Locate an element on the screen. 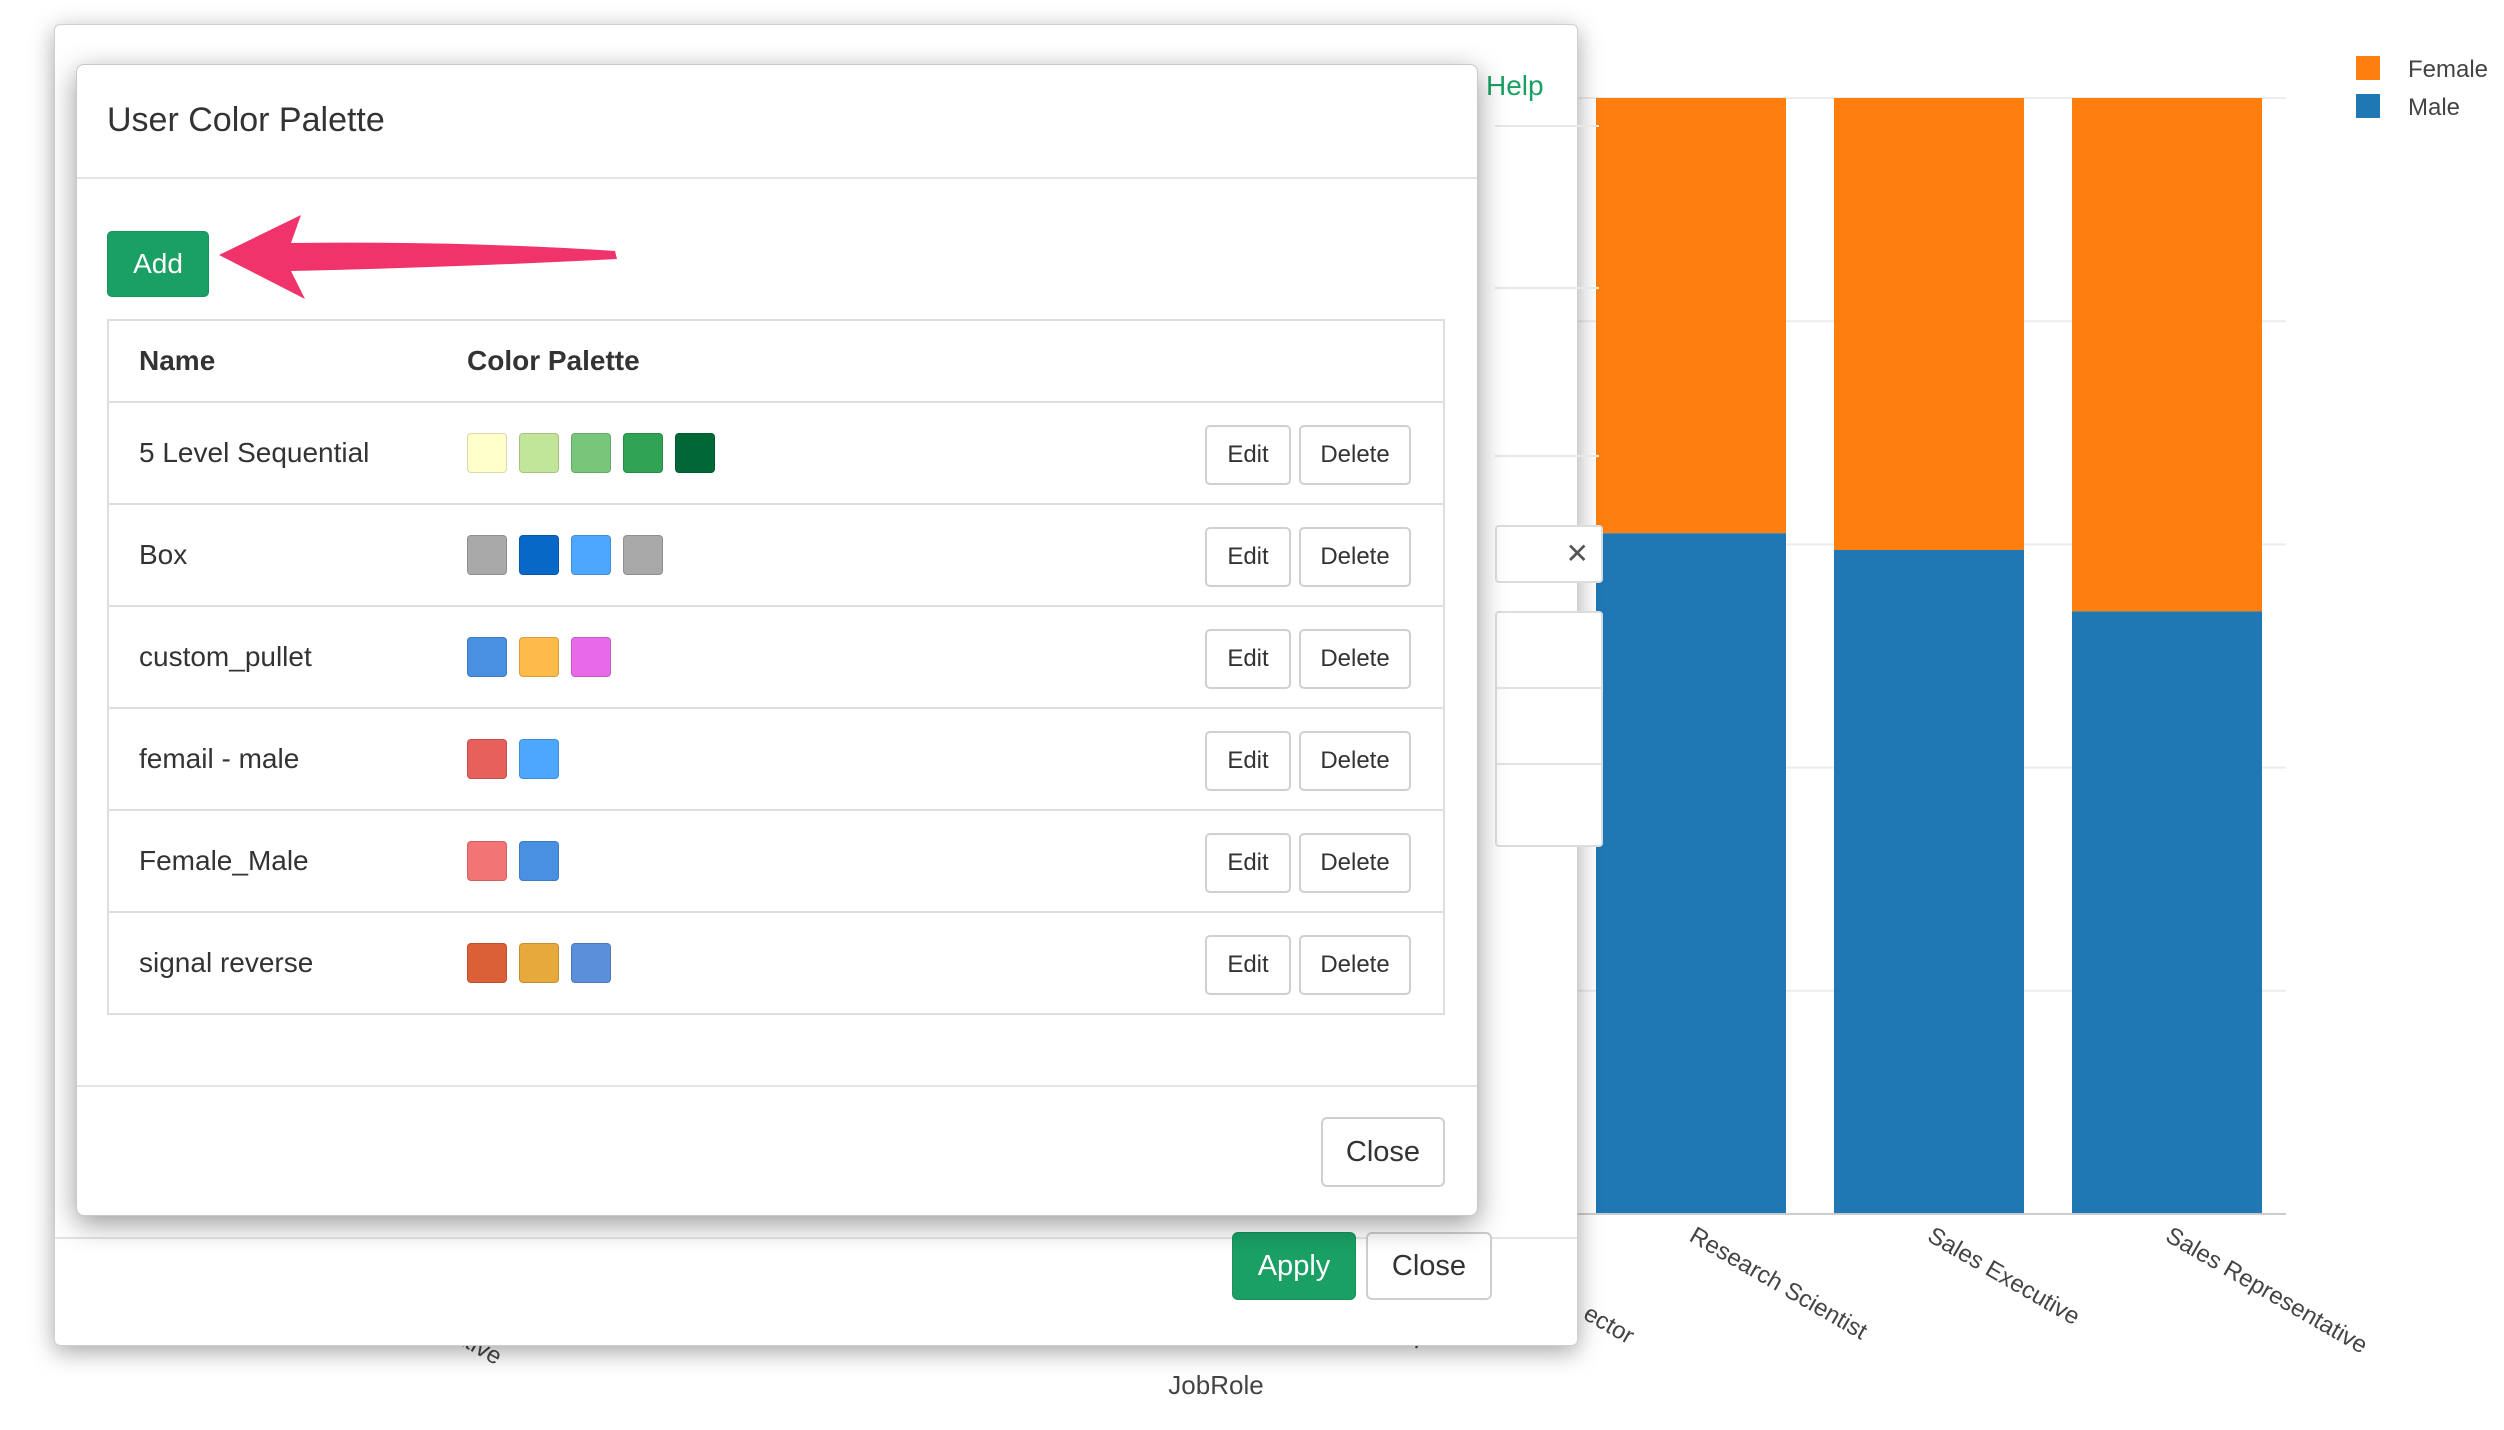  palette-name: Female_Male is located at coordinates (224, 860).